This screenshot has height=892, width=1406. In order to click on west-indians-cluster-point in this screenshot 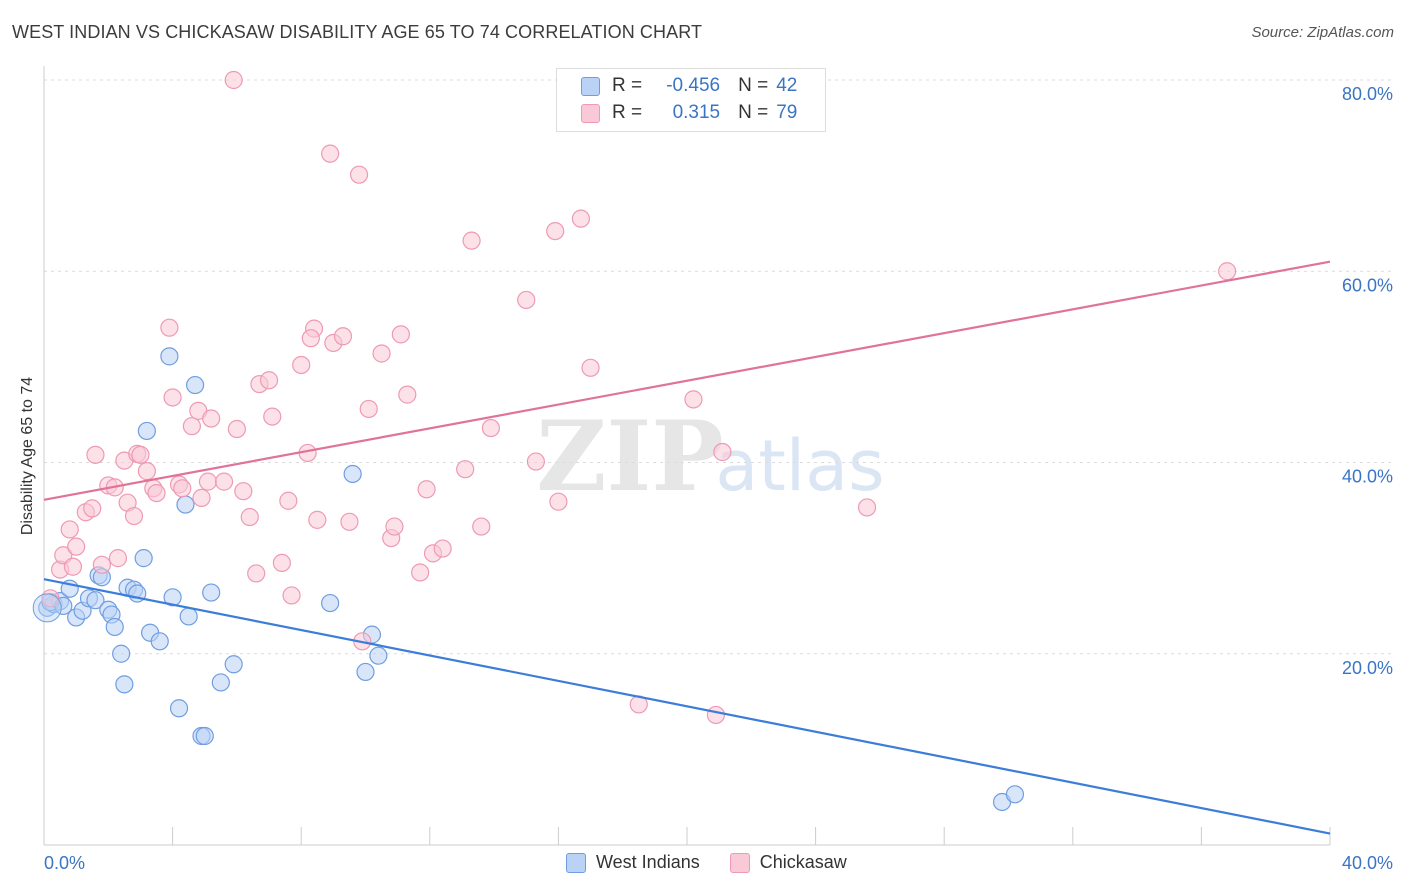, I will do `click(47, 608)`.